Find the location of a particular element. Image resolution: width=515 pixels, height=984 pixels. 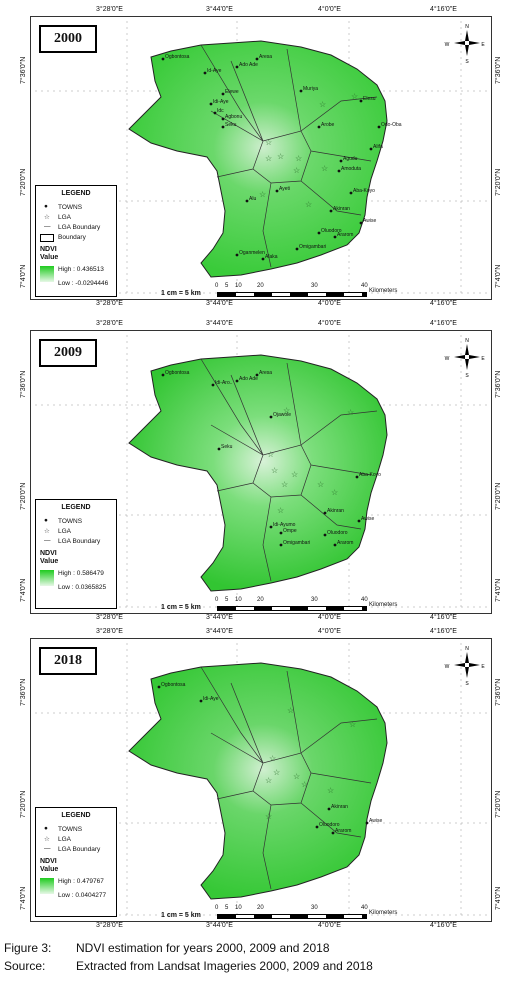

town-label: Agbonu is located at coordinates (233, 117).